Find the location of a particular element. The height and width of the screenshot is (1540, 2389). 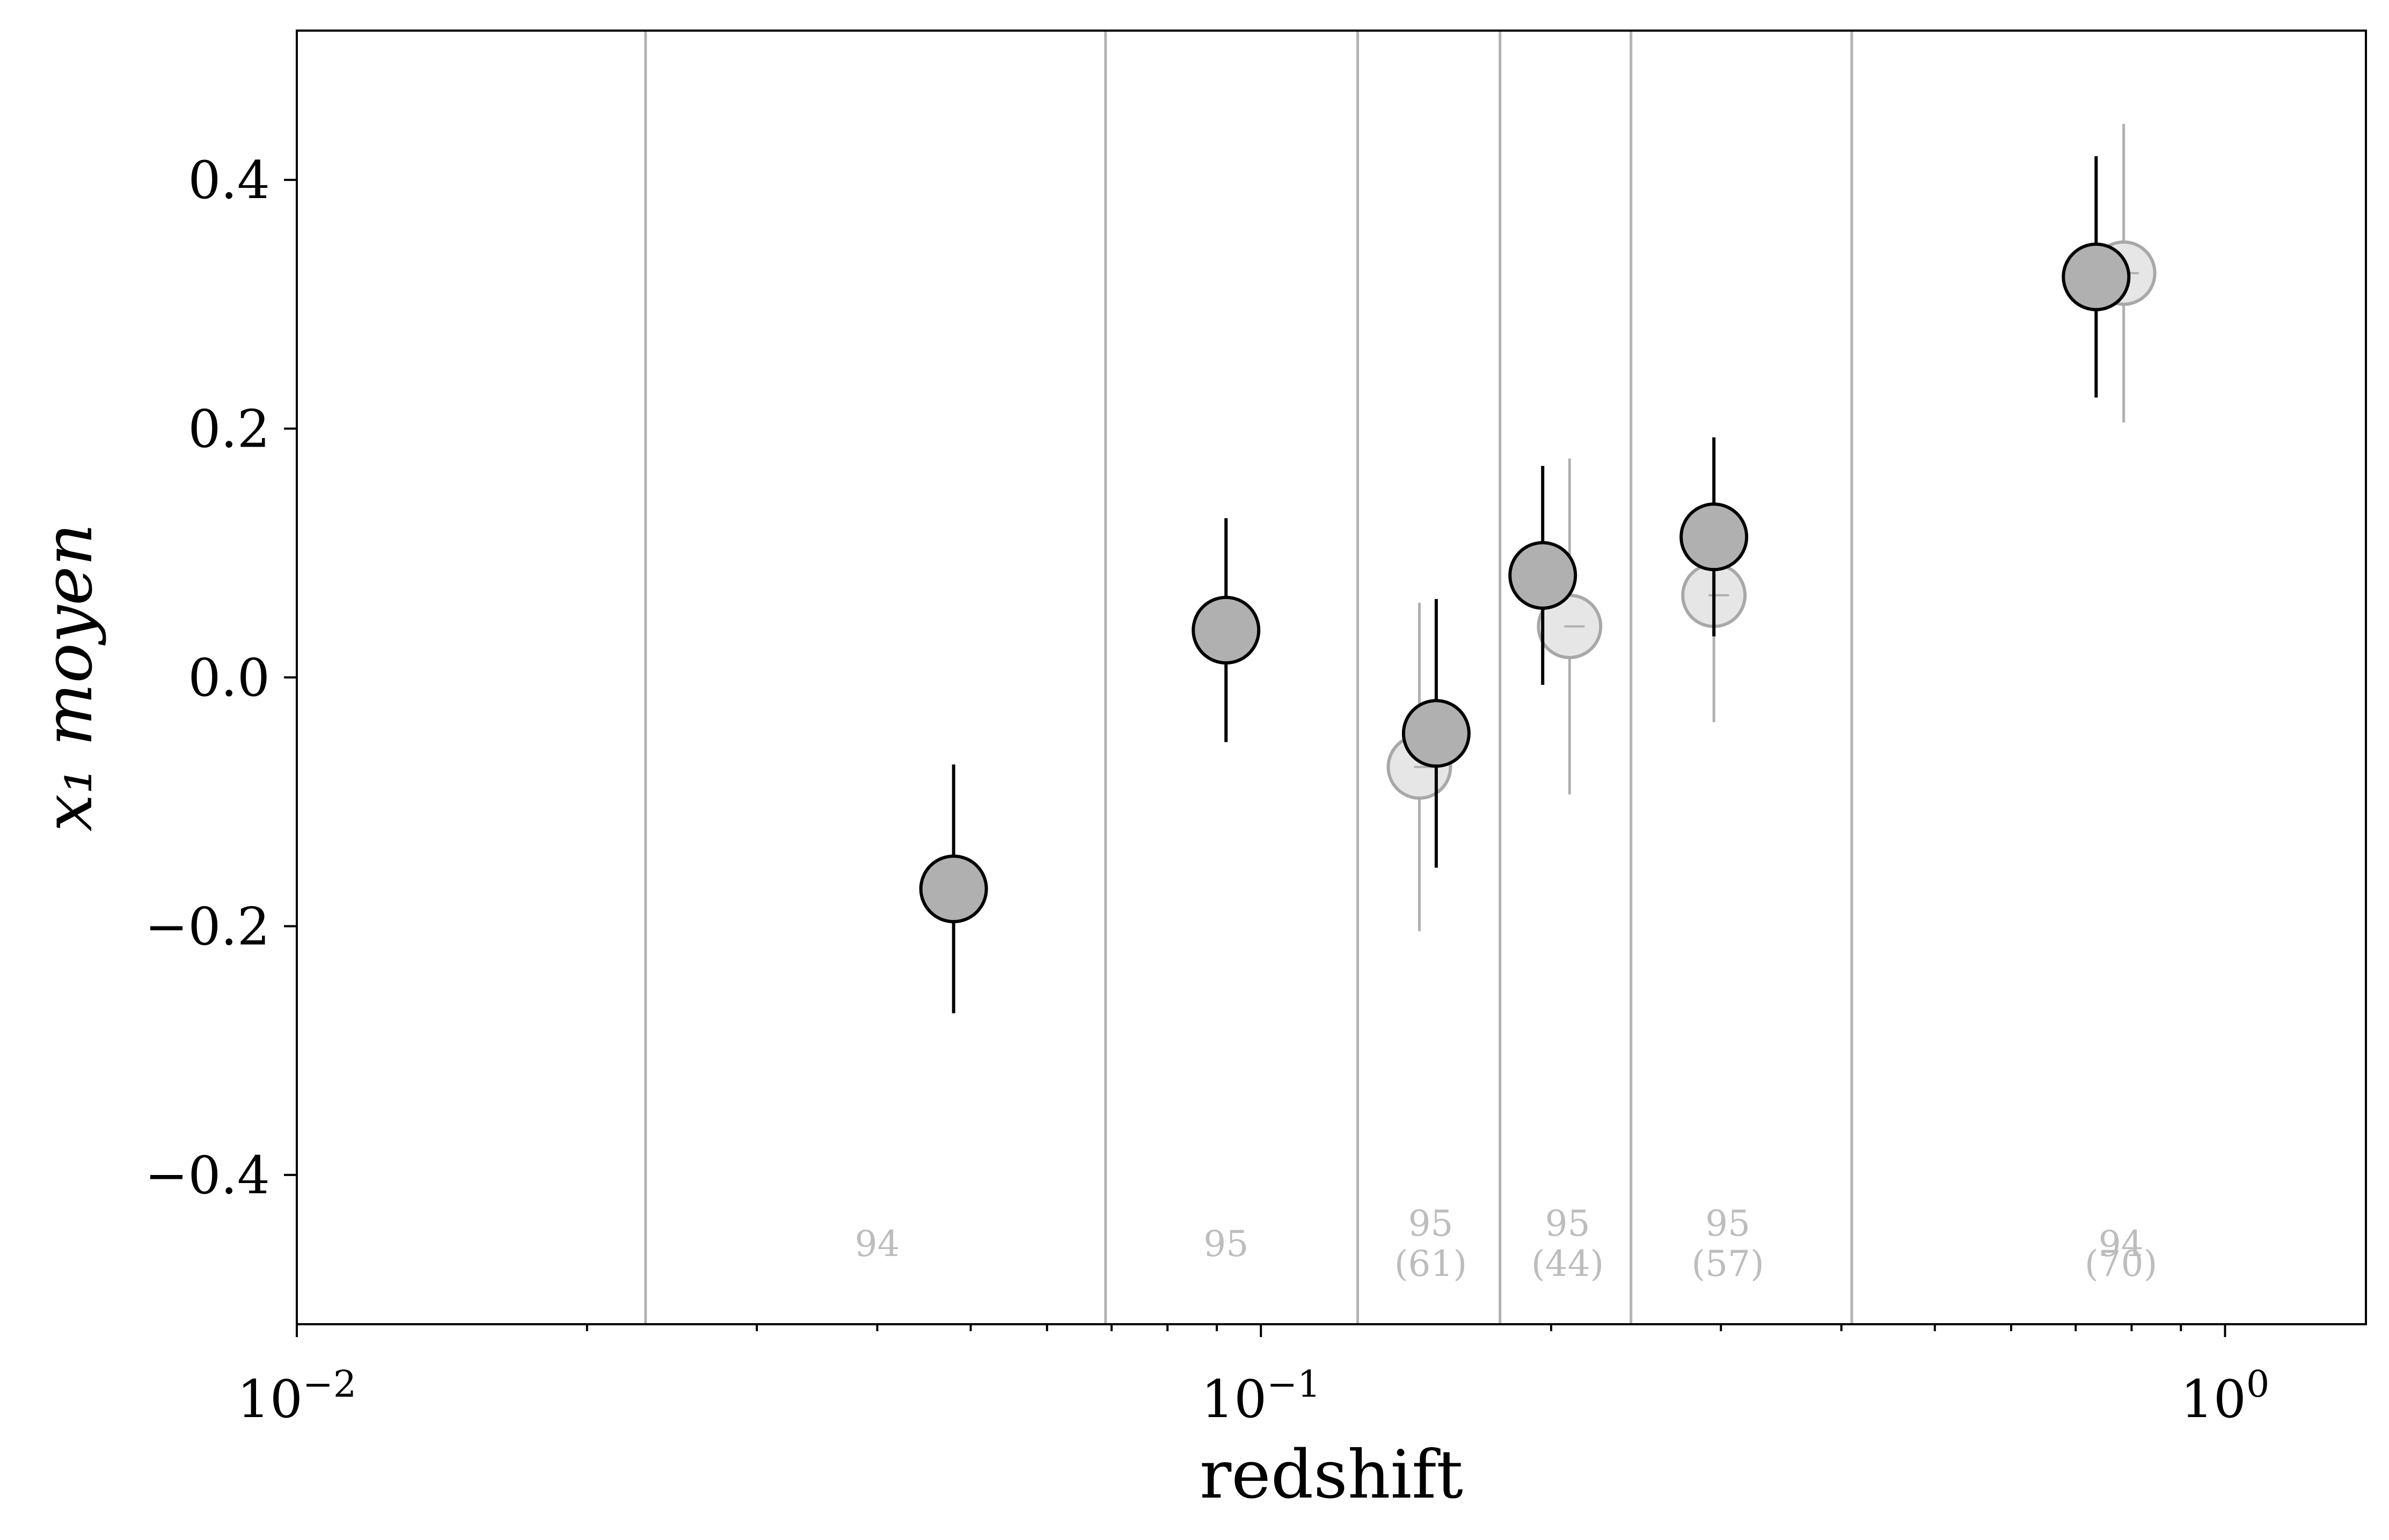

x-axis-label: redshift is located at coordinates (1331, 1475).